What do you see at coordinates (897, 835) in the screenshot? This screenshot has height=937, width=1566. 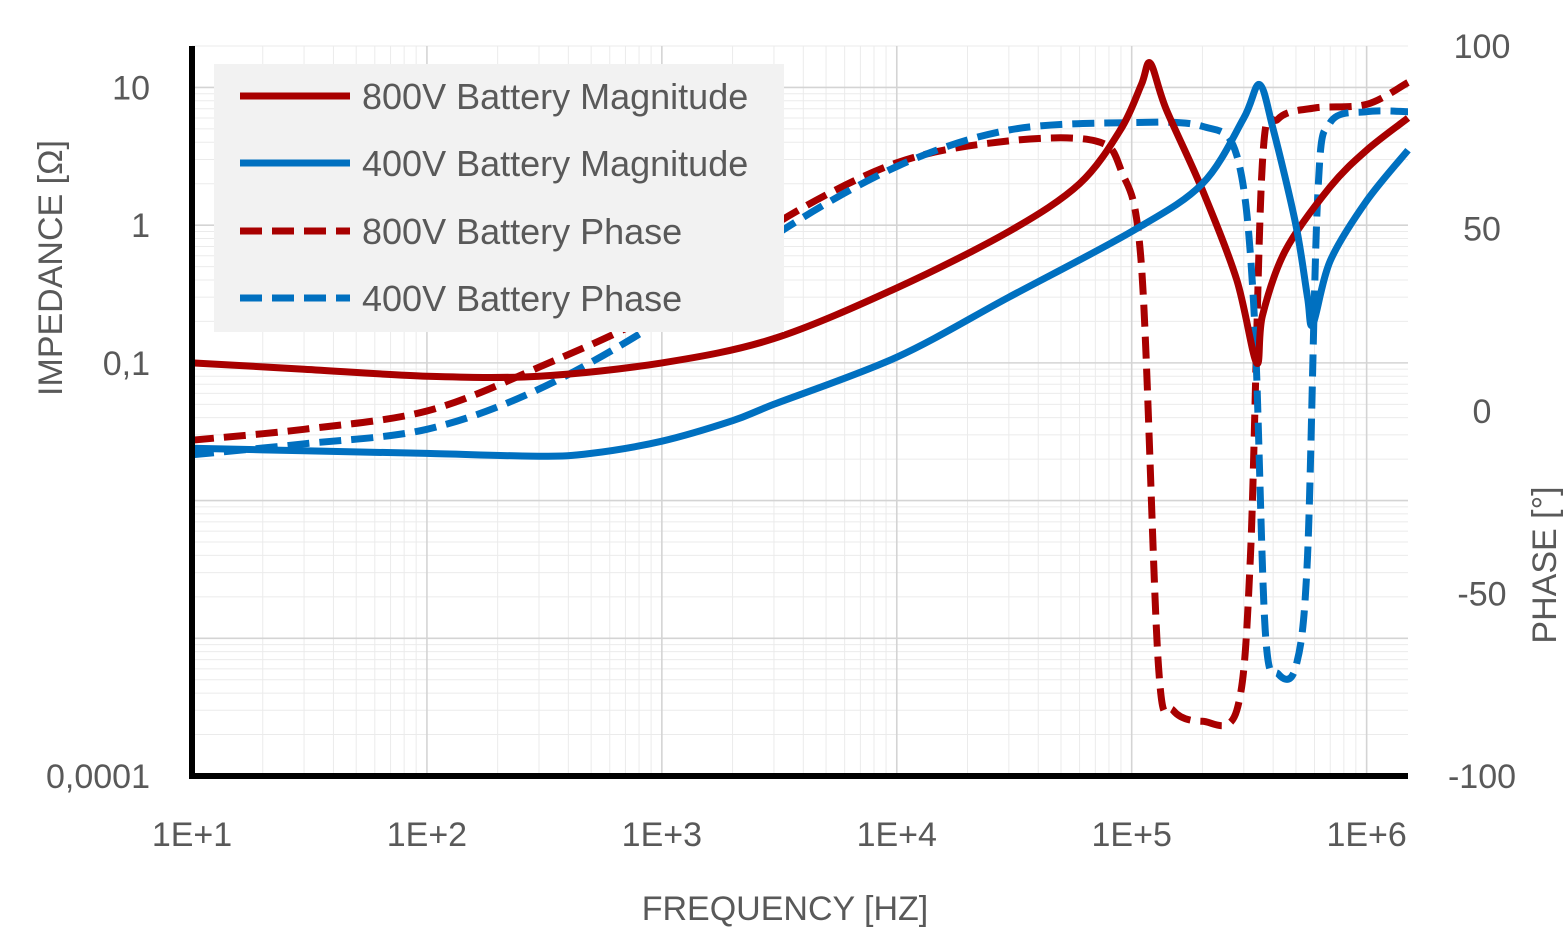 I see `x-tick-label: 1E+4` at bounding box center [897, 835].